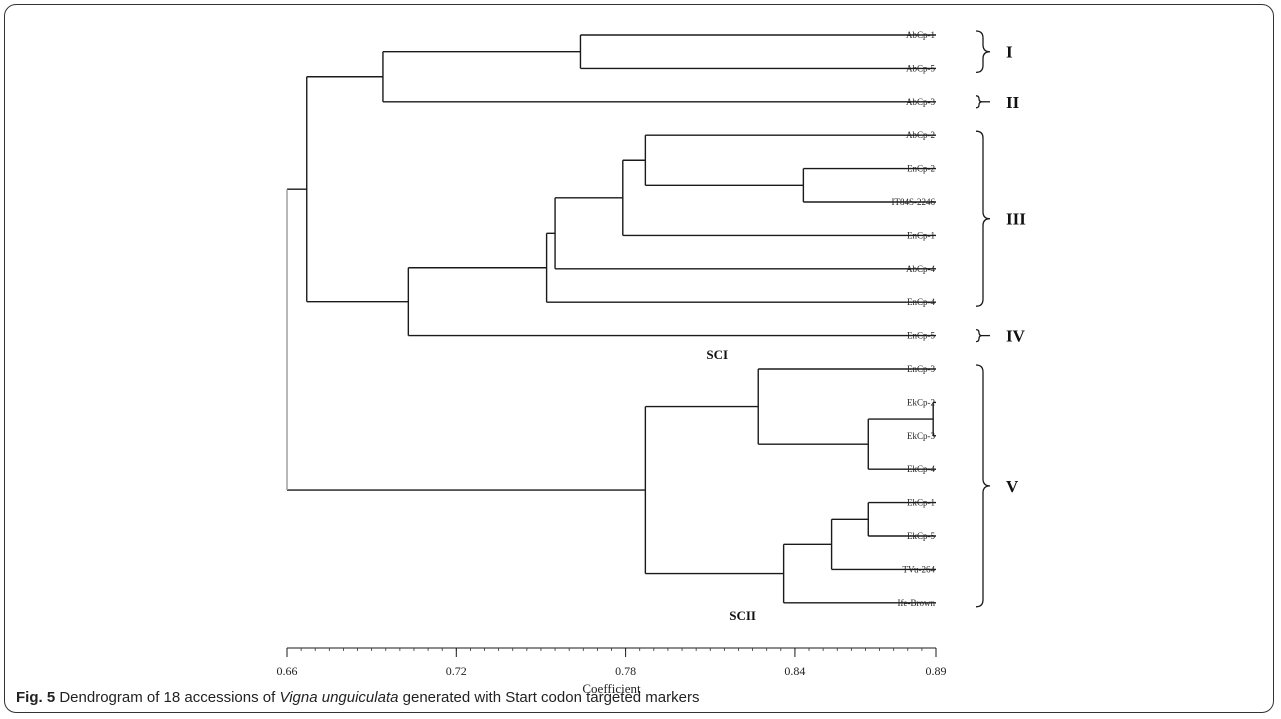 This screenshot has height=719, width=1281. Describe the element at coordinates (1016, 219) in the screenshot. I see `cluster-label: III` at that location.